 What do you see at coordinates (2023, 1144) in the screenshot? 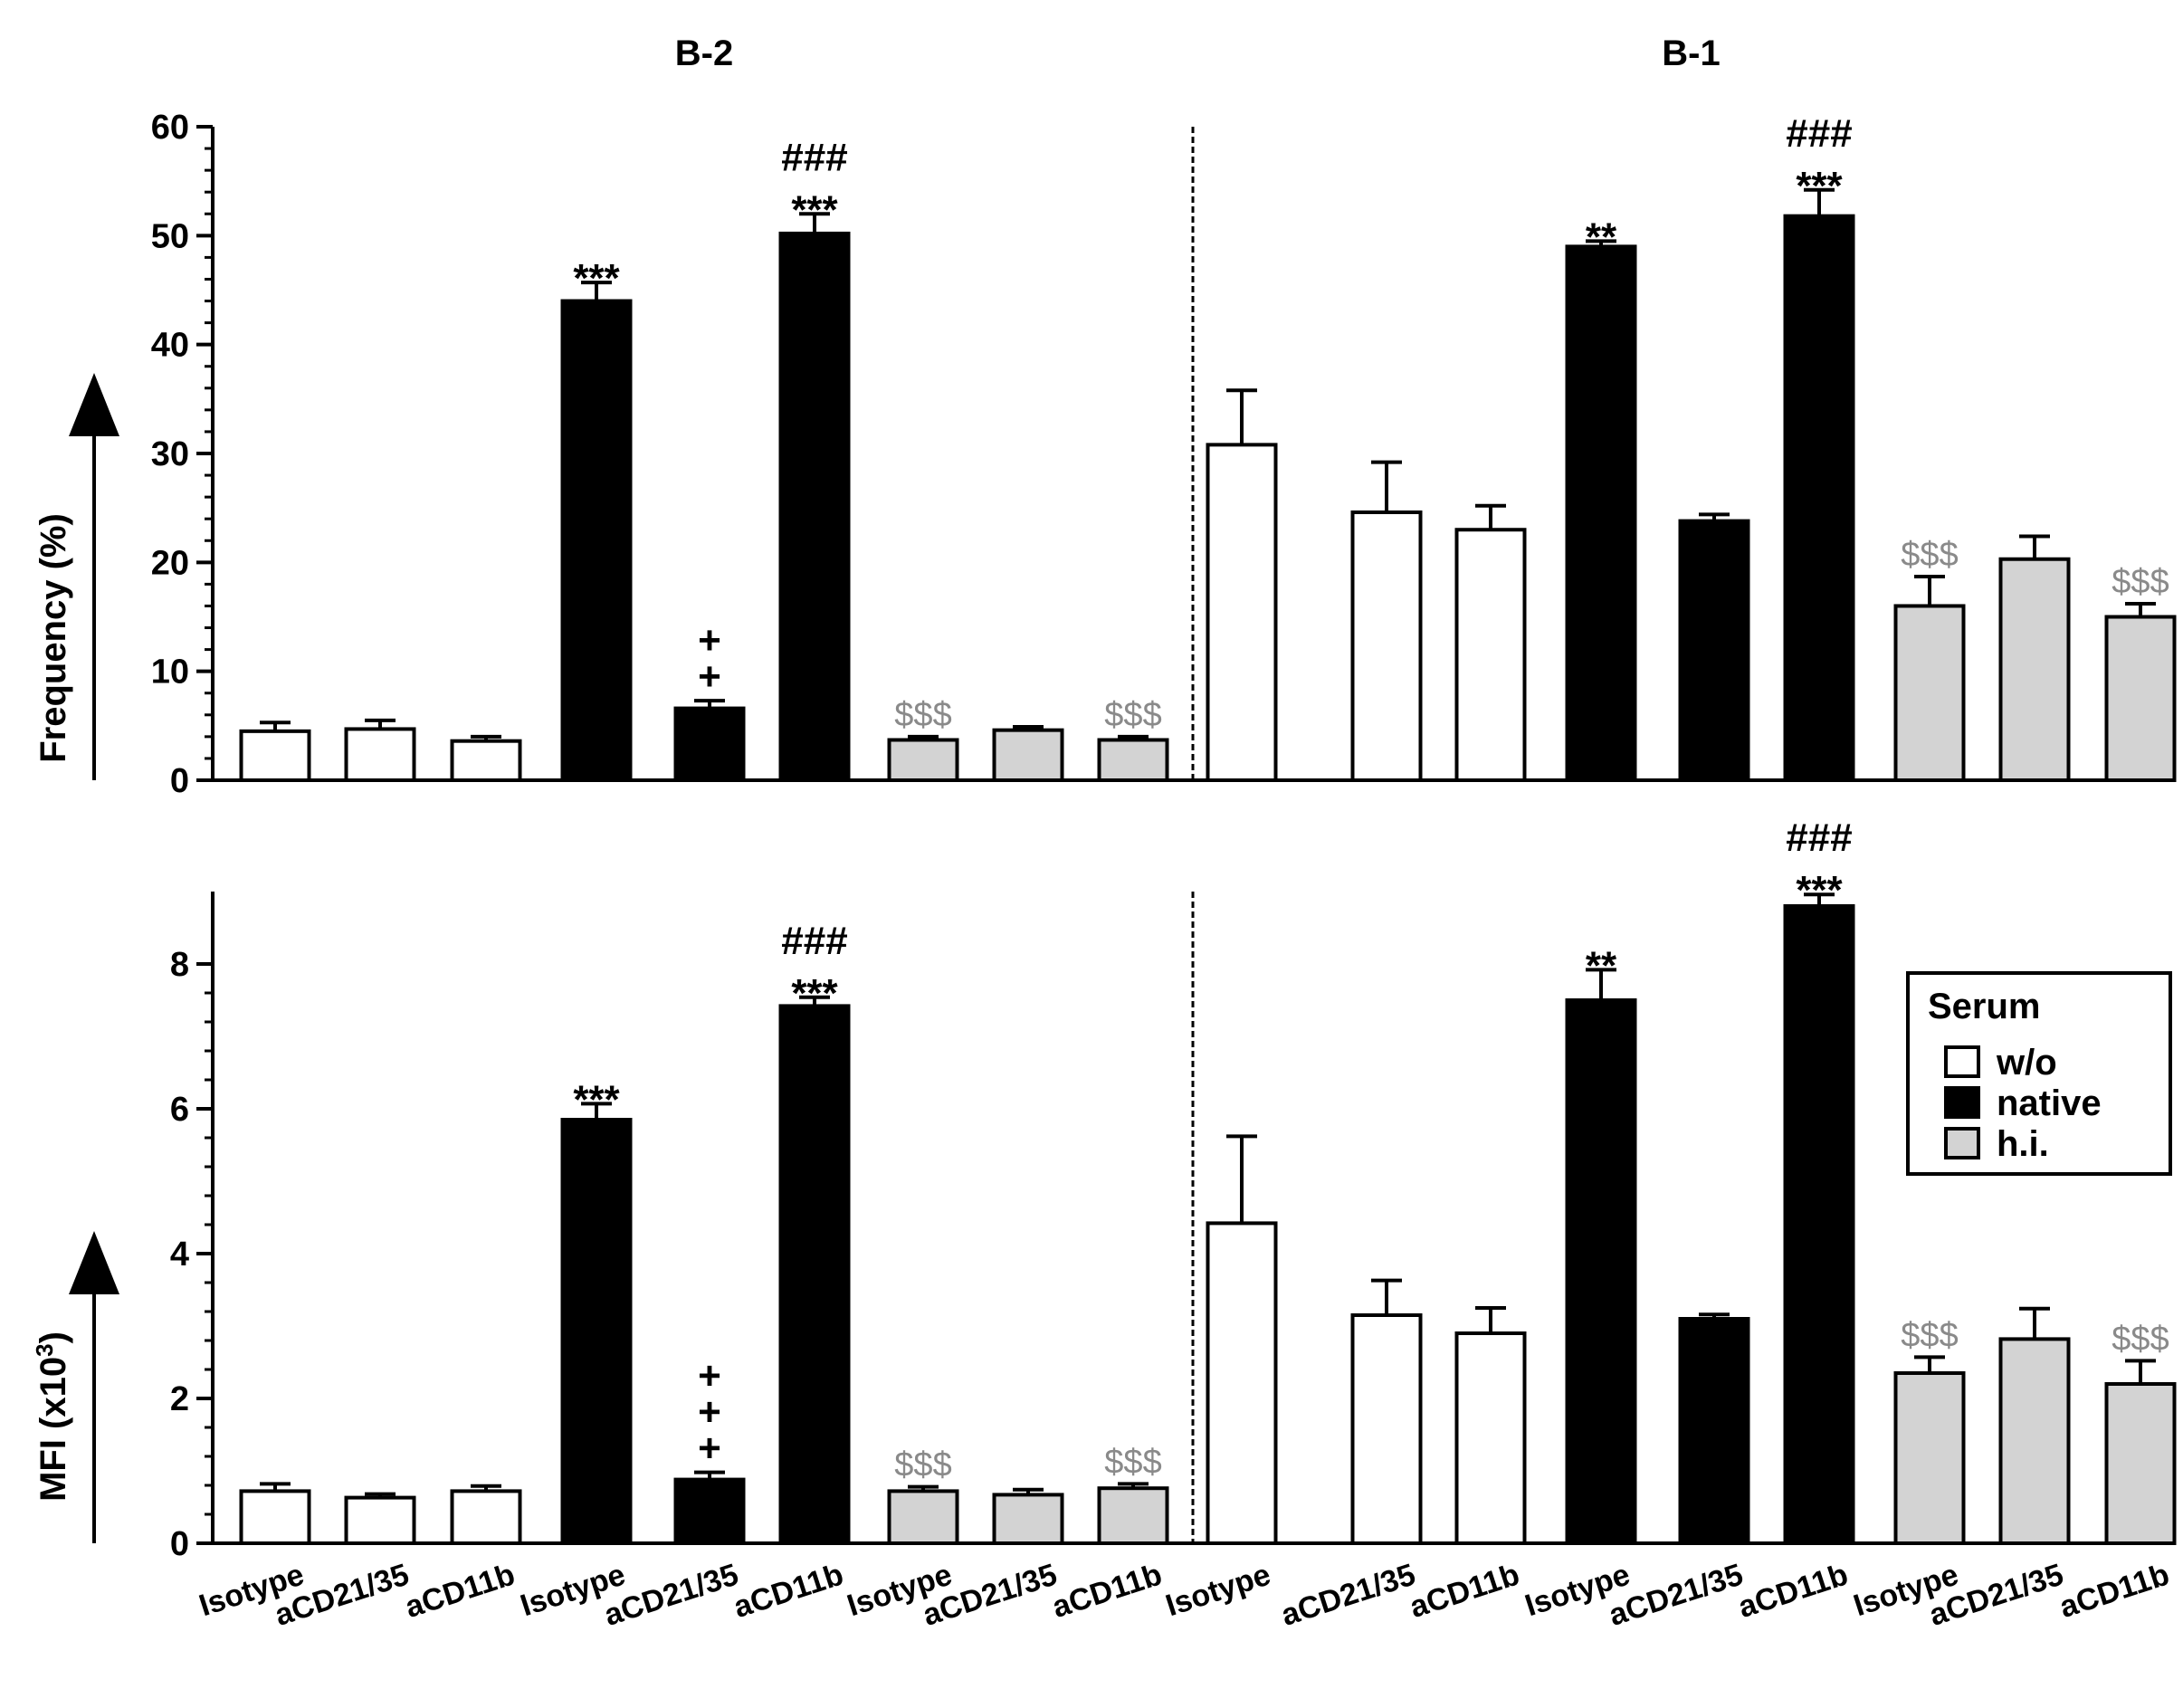
I see `legend-label: h.i.` at bounding box center [2023, 1144].